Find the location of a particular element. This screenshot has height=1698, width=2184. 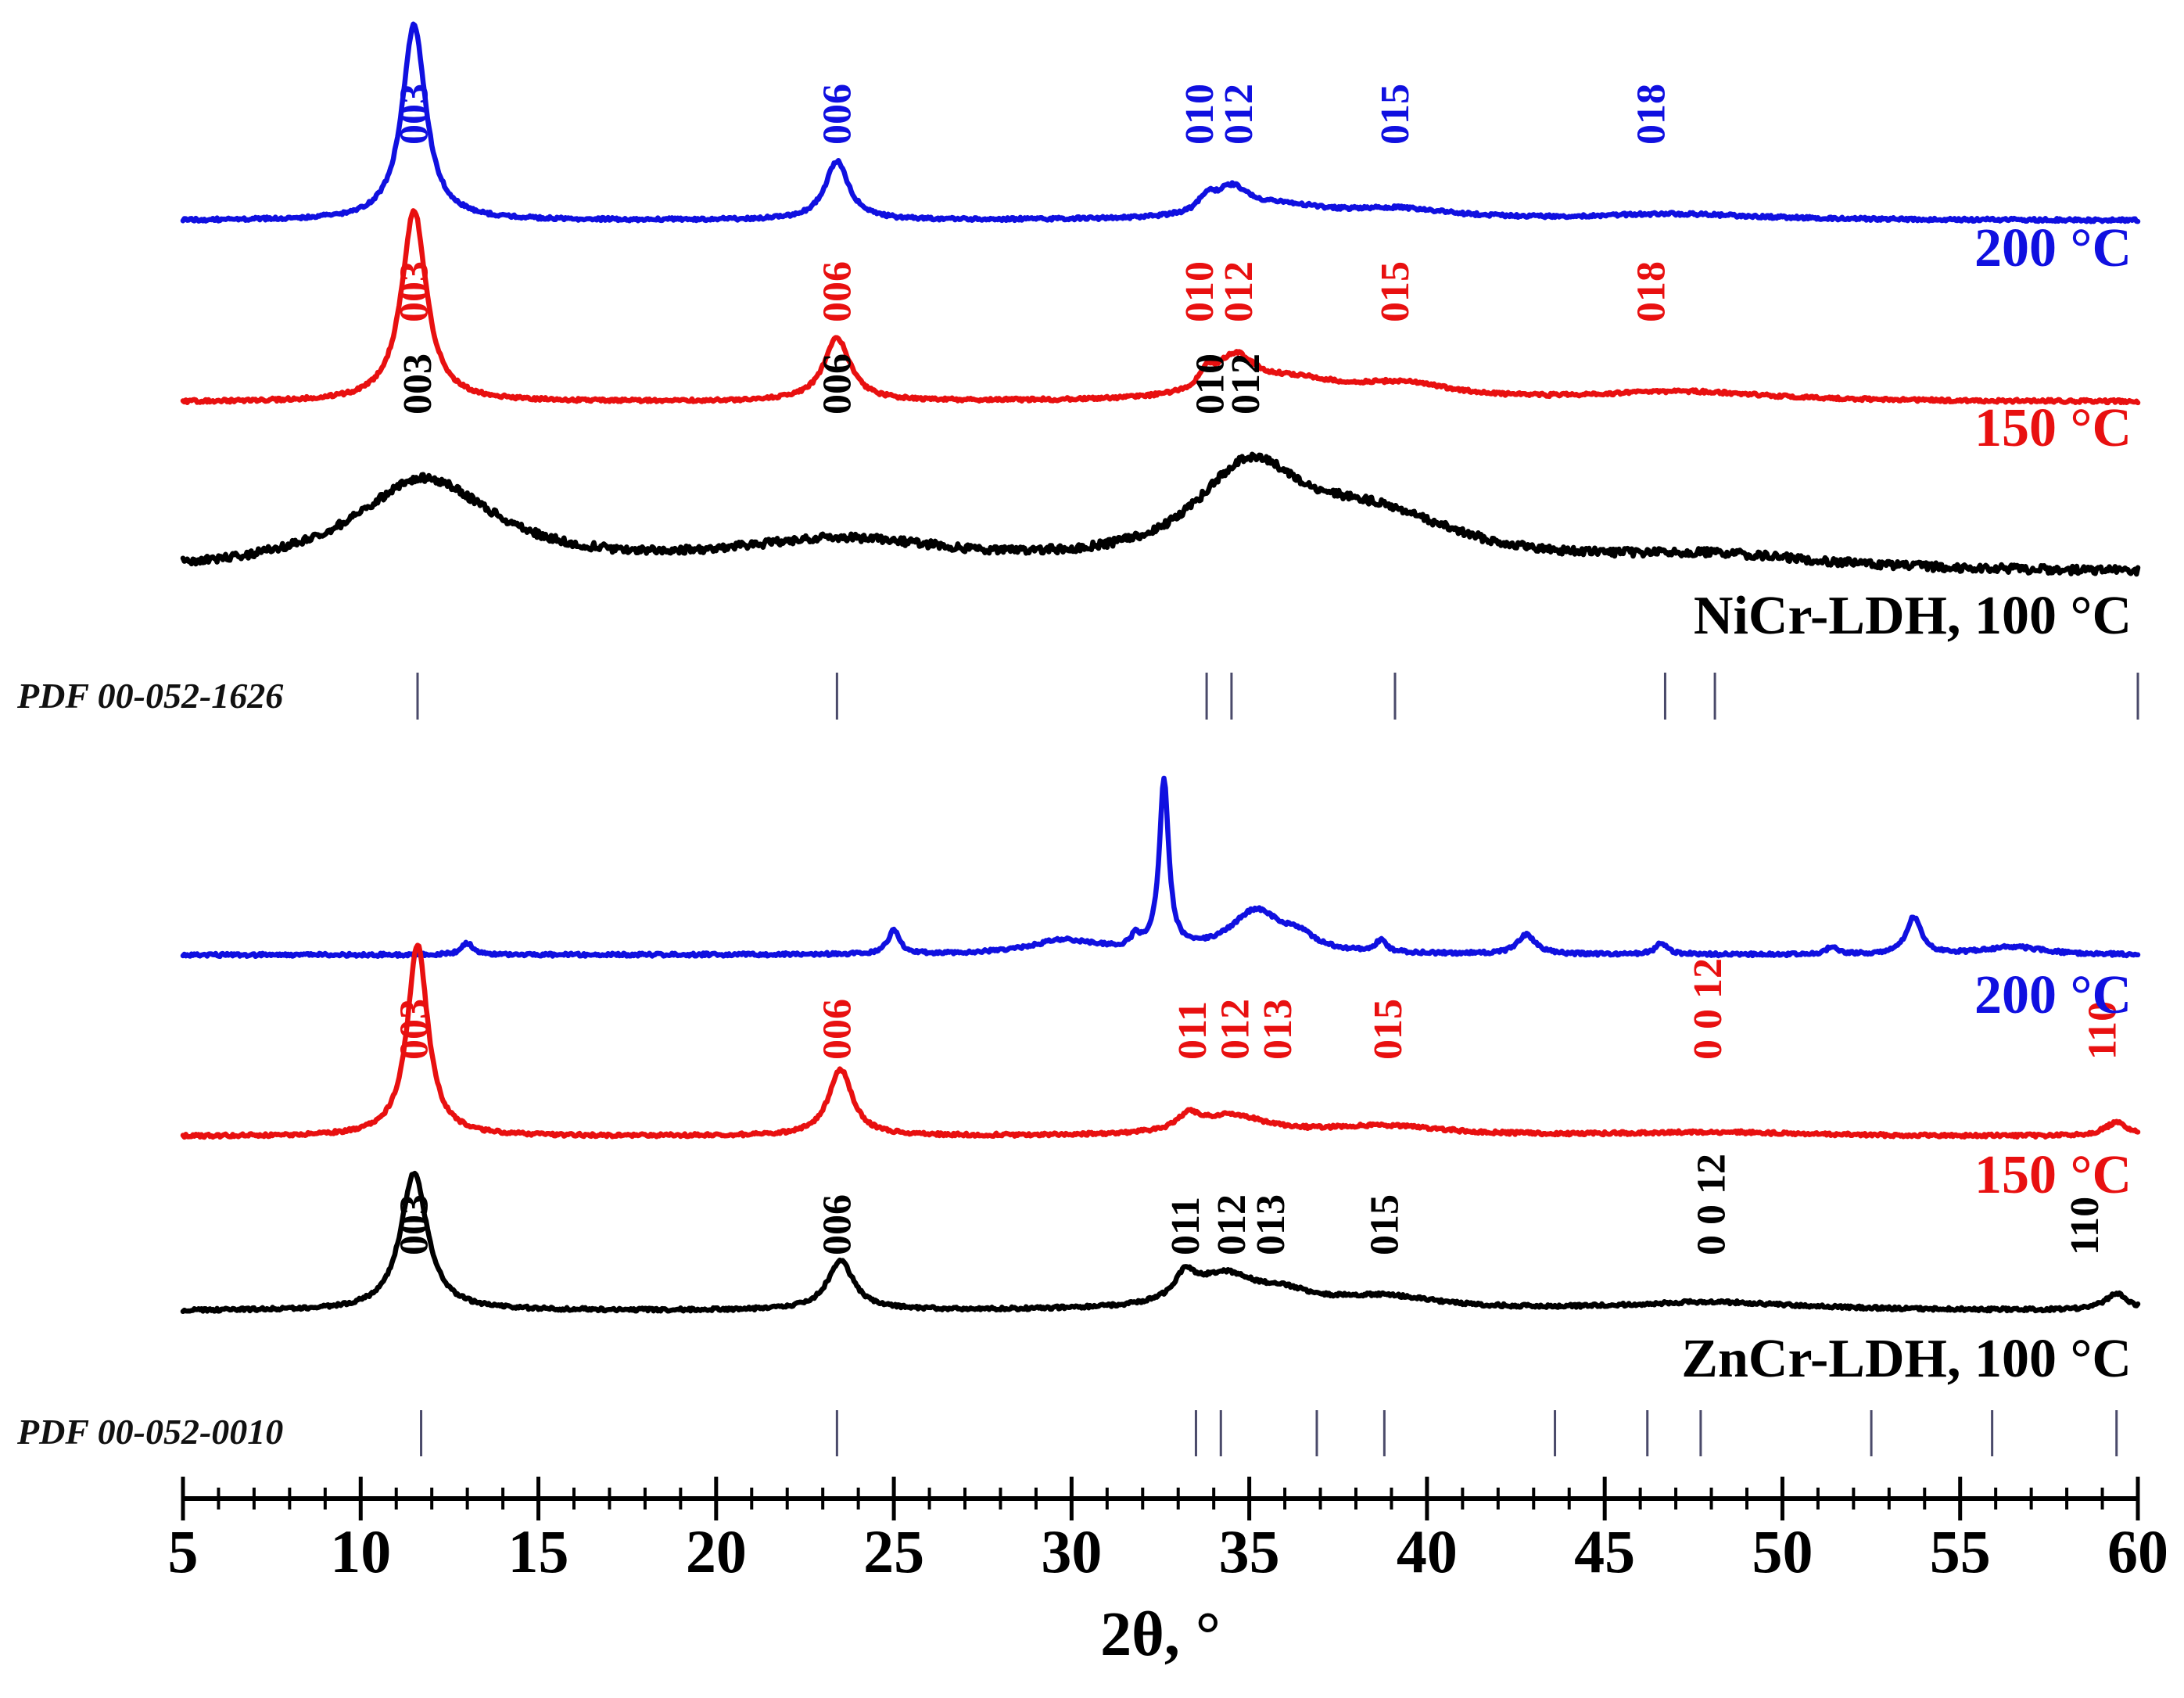

trace-nicr-200-c is located at coordinates (1160, 122).